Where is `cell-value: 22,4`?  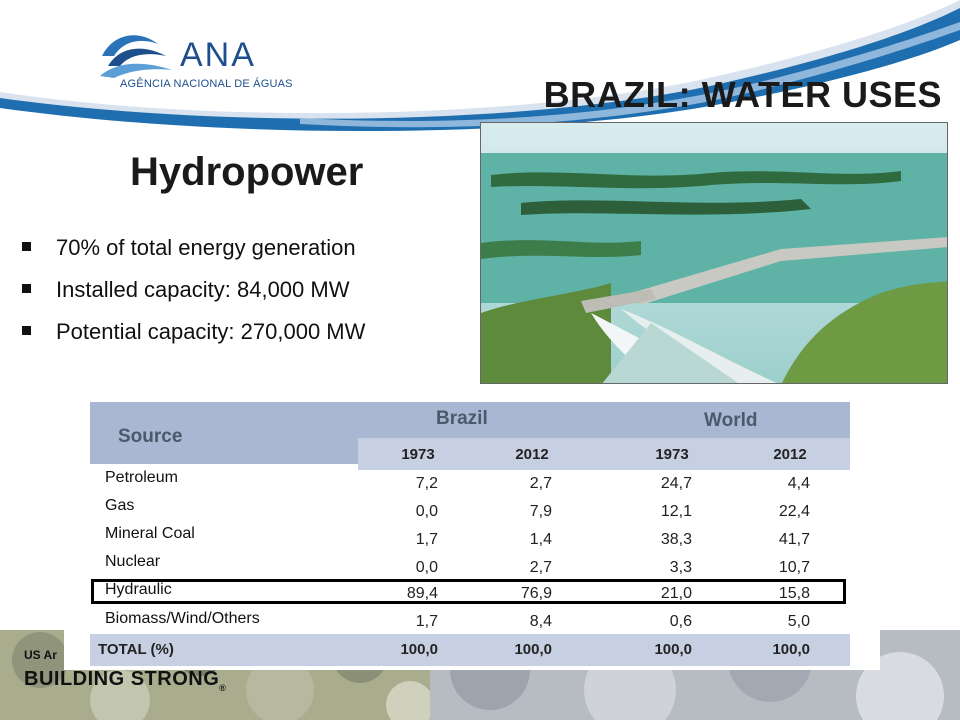 cell-value: 22,4 is located at coordinates (794, 511).